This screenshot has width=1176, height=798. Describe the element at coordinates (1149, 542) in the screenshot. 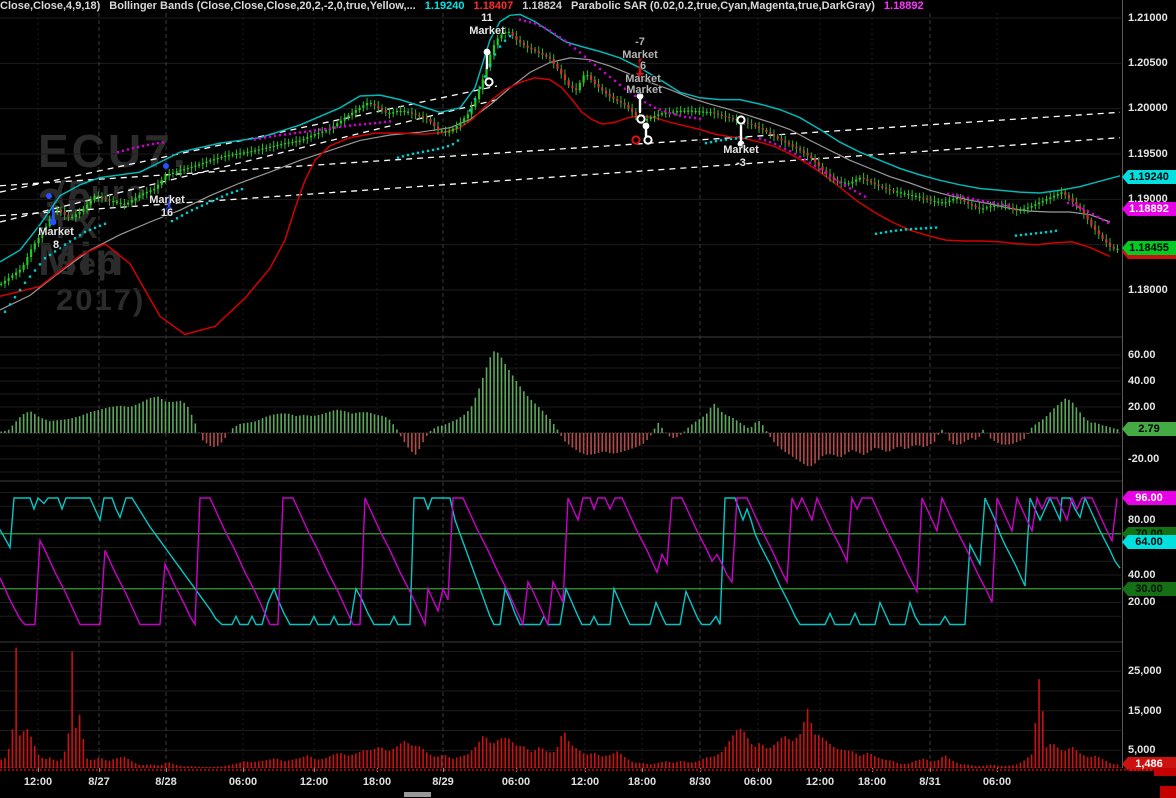

I see `price-badge: 64.00` at that location.